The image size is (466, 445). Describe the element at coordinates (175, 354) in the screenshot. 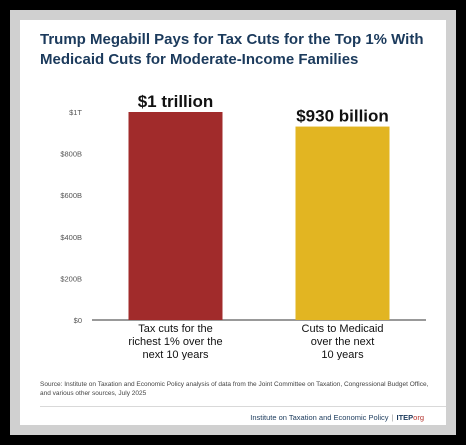

I see `category-label: next 10 years` at that location.